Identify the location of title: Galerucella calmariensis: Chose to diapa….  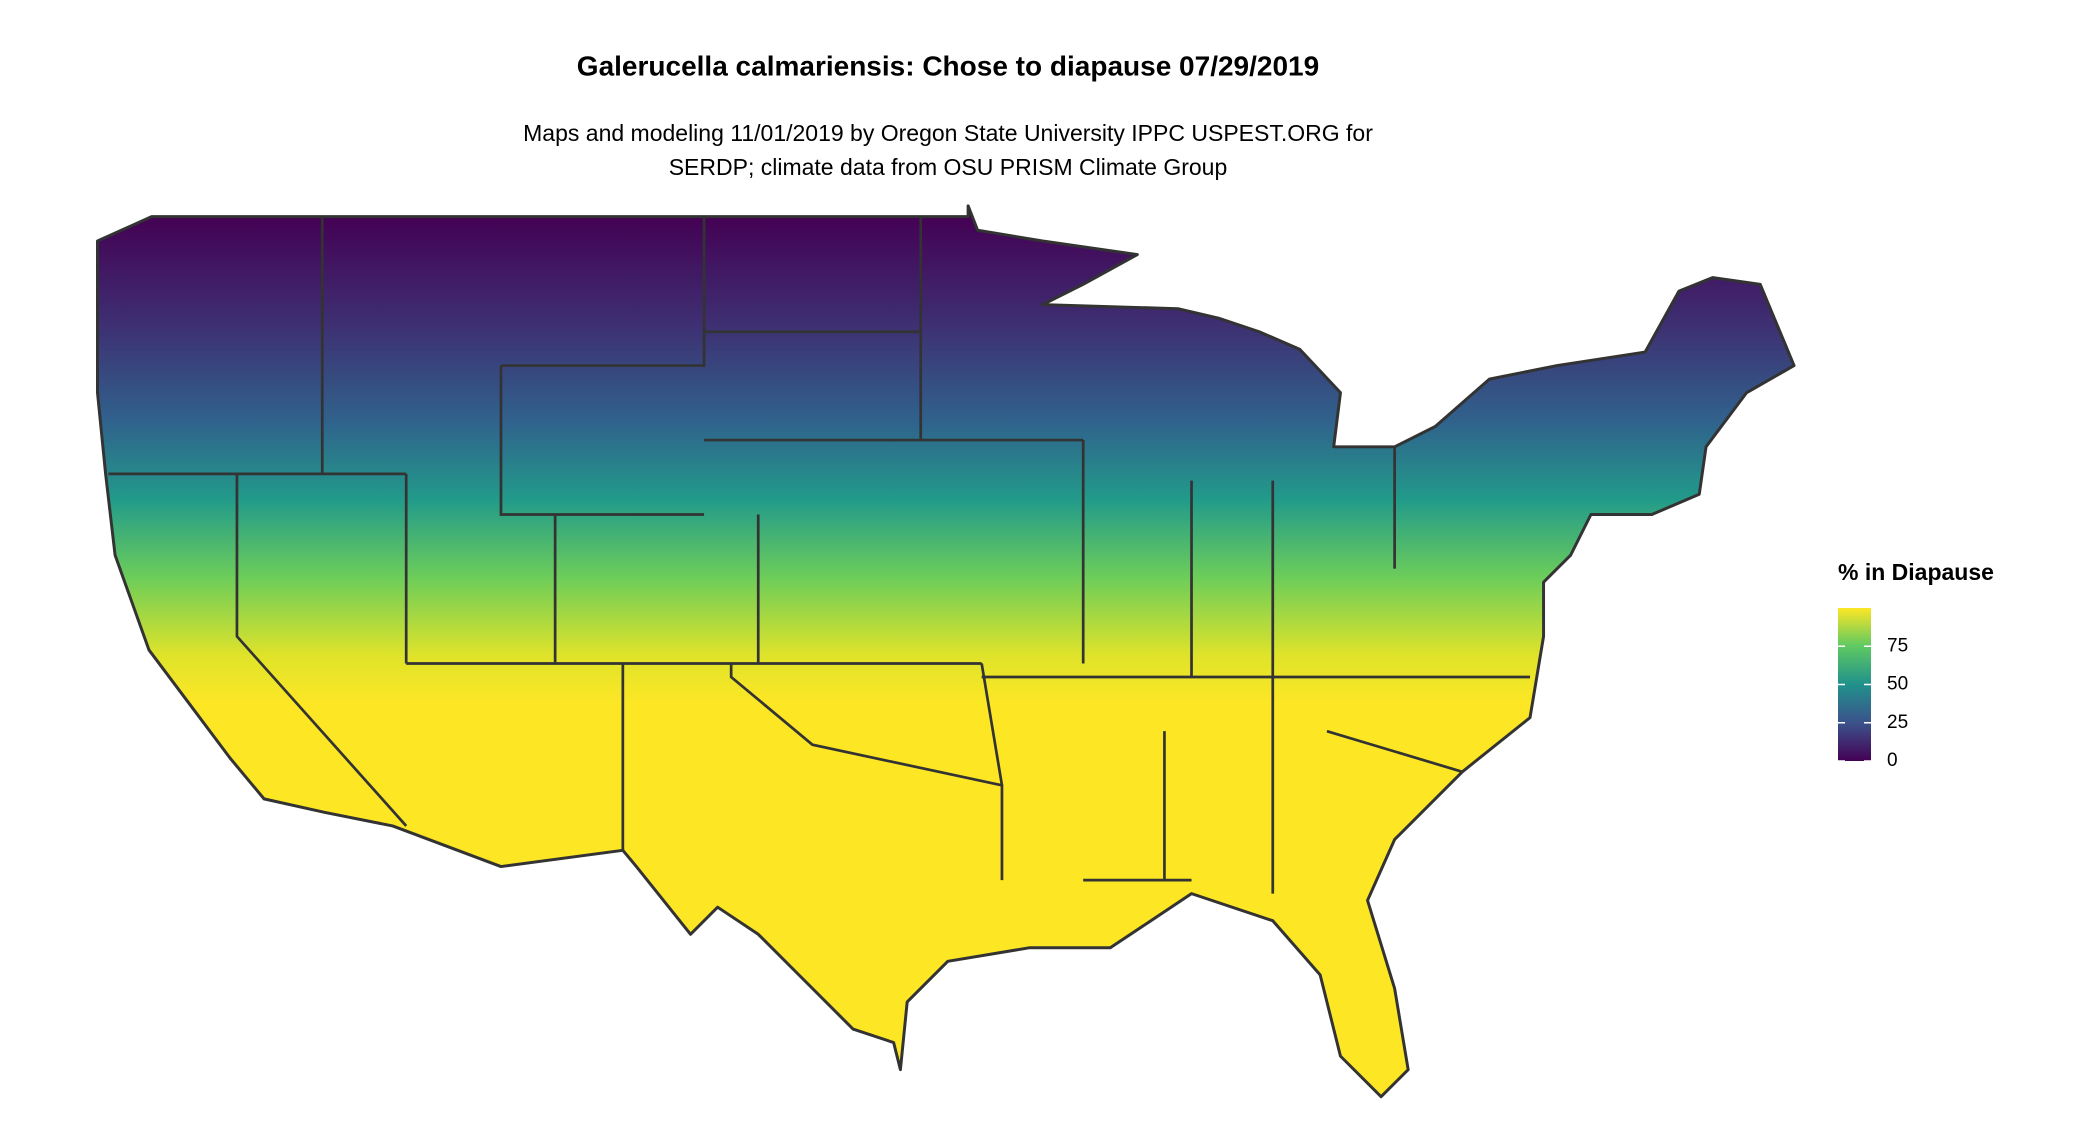
(948, 65).